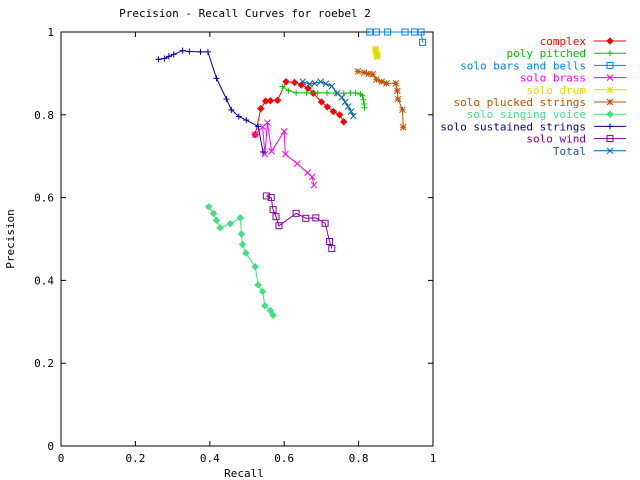 Image resolution: width=640 pixels, height=480 pixels. Describe the element at coordinates (299, 222) in the screenshot. I see `series-solo-wind` at that location.